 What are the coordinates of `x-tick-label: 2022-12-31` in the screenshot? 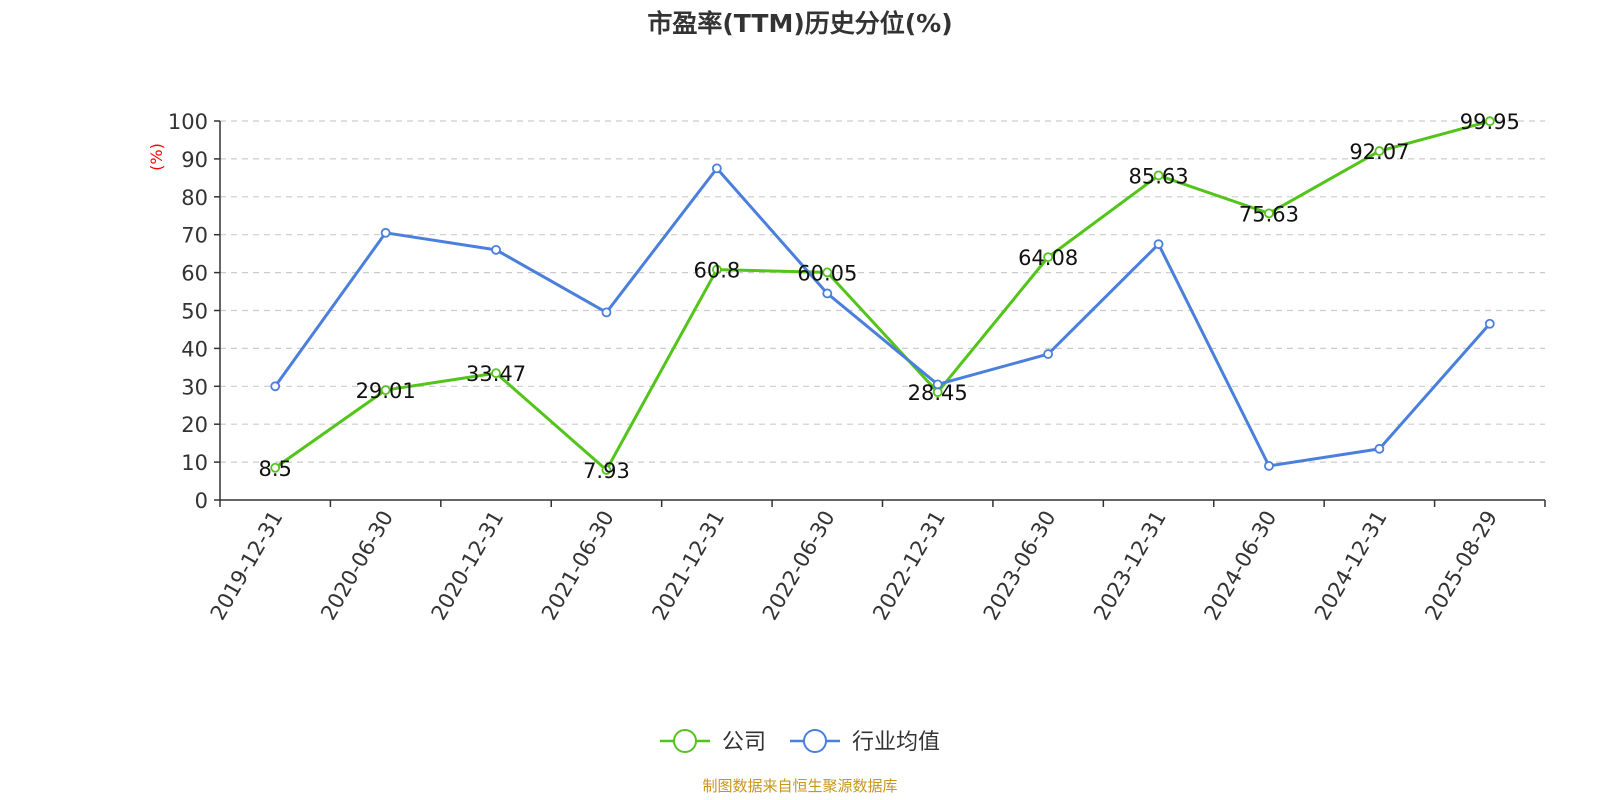 It's located at (909, 566).